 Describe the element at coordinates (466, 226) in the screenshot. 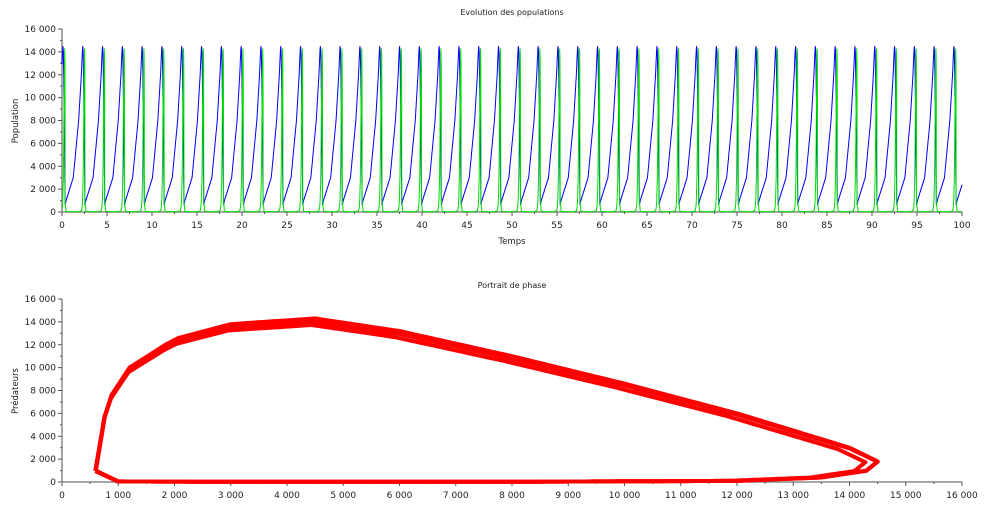

I see `x-tick-label: 45` at that location.